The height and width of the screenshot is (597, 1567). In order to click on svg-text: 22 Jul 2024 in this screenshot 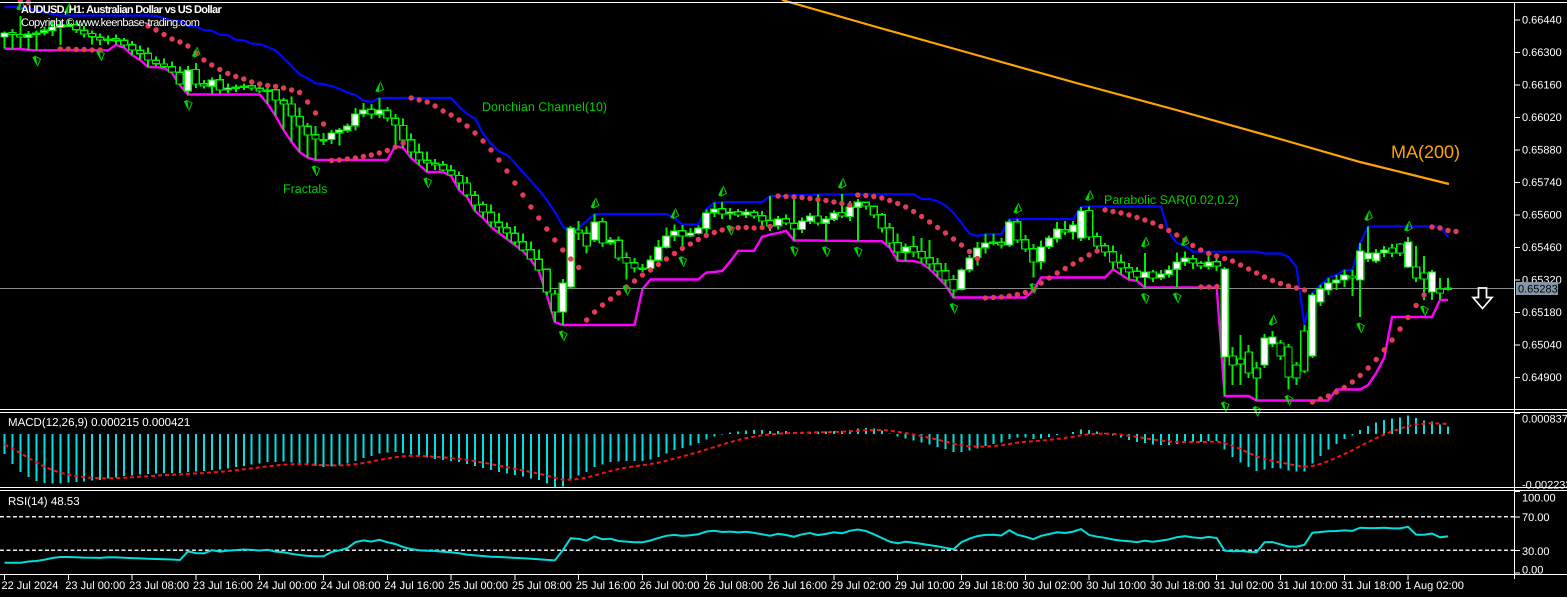, I will do `click(30, 586)`.